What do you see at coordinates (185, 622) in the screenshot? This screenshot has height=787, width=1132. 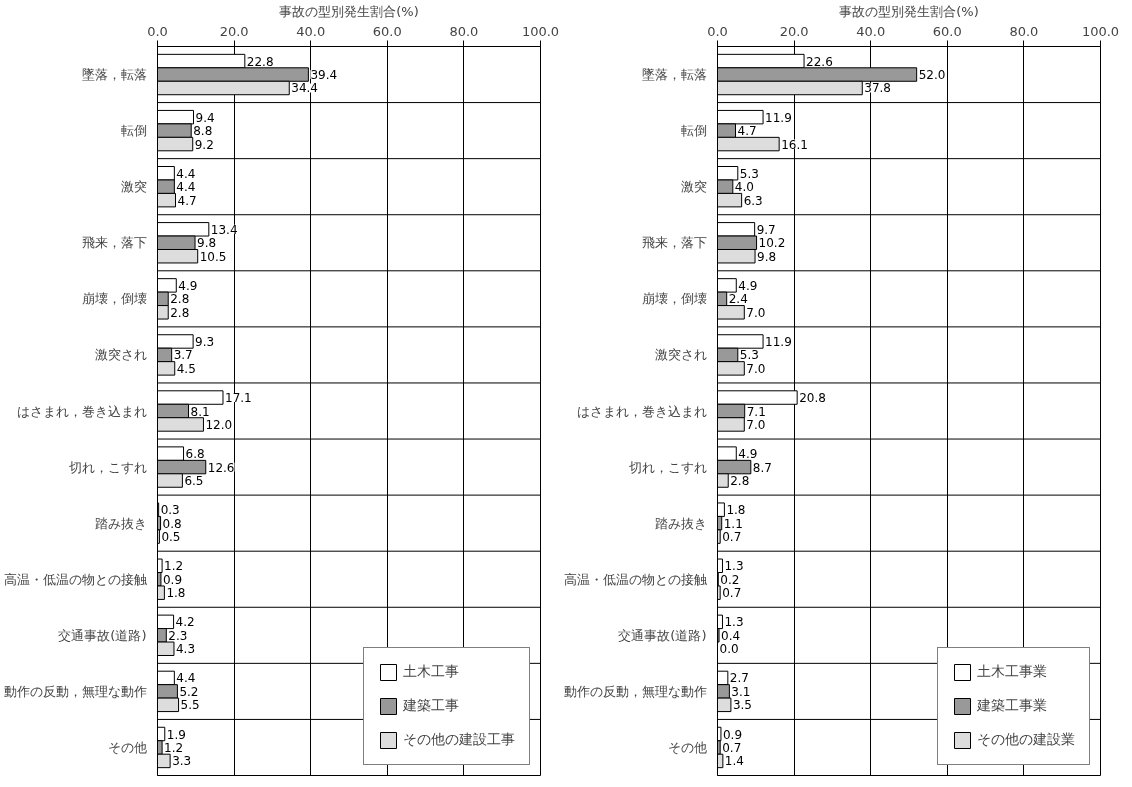 I see `data-label: 4.2` at bounding box center [185, 622].